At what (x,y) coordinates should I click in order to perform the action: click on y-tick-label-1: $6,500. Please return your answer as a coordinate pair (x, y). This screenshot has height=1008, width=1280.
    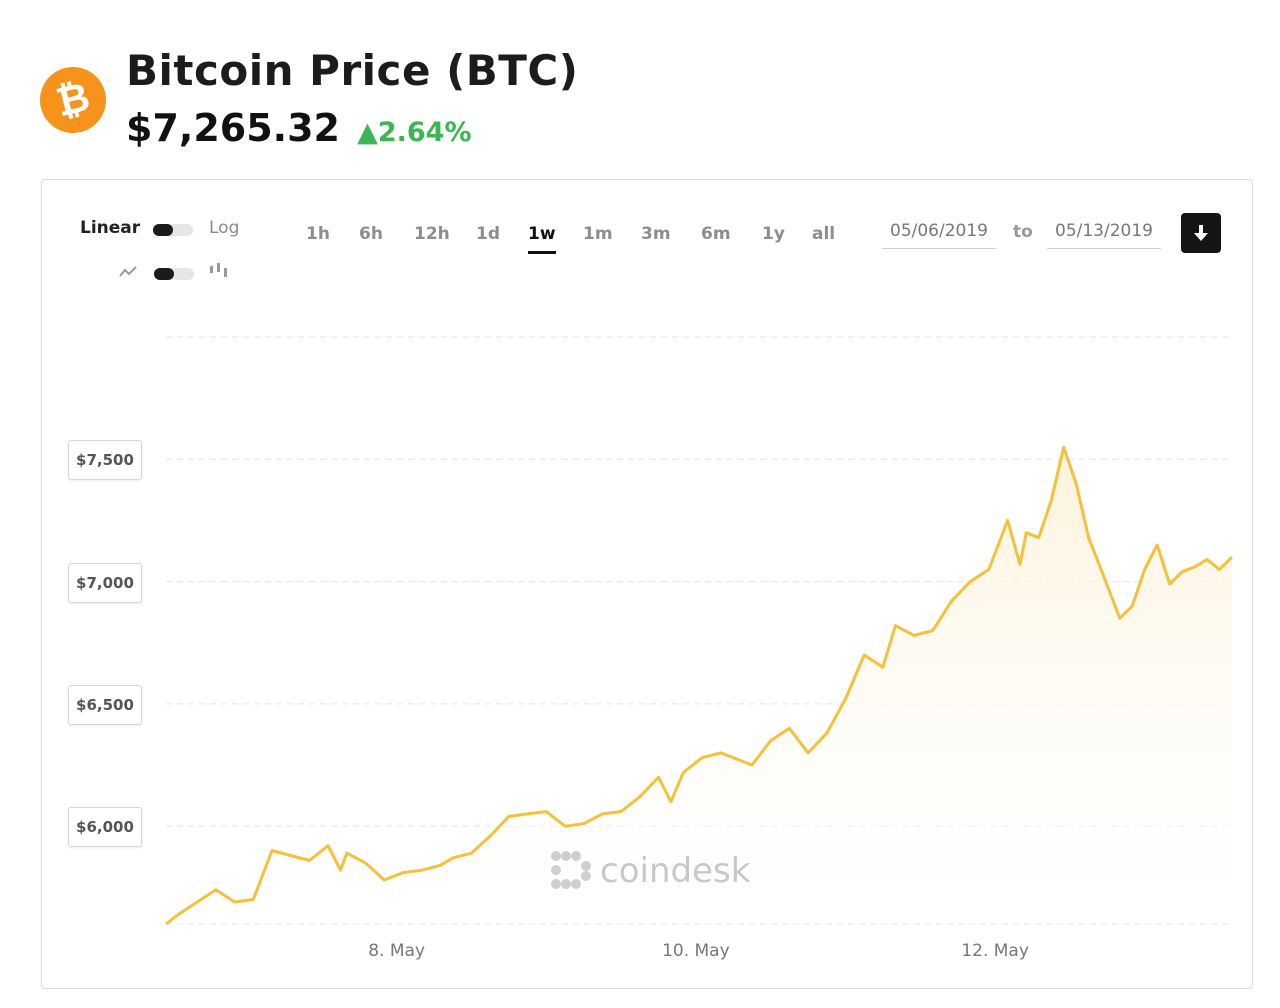
    Looking at the image, I should click on (105, 704).